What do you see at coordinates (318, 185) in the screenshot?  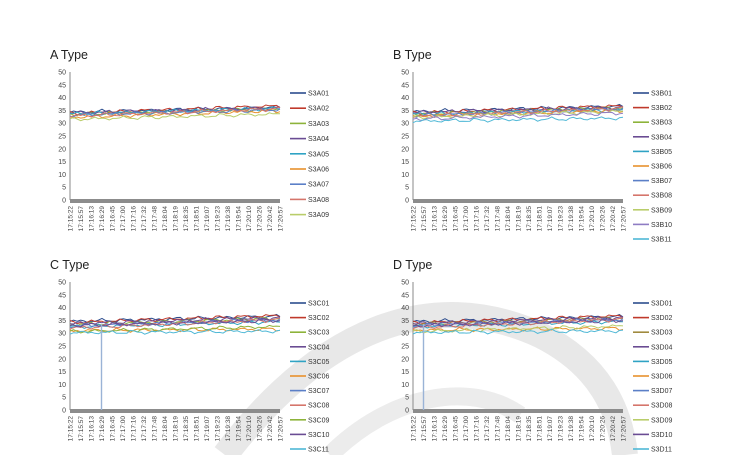 I see `legend-label: S3A07` at bounding box center [318, 185].